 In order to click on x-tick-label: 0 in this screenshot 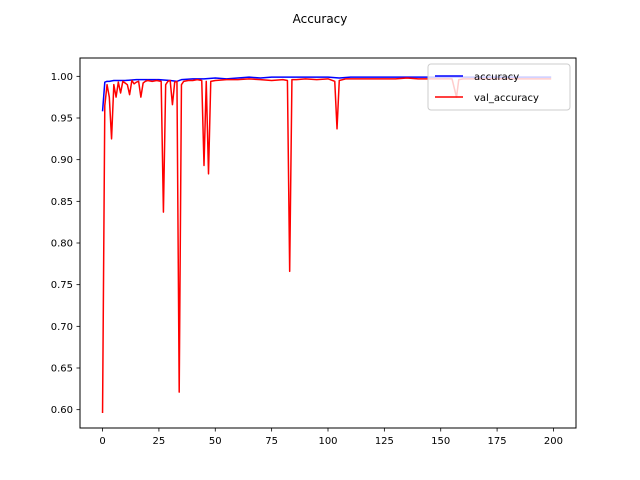, I will do `click(102, 441)`.